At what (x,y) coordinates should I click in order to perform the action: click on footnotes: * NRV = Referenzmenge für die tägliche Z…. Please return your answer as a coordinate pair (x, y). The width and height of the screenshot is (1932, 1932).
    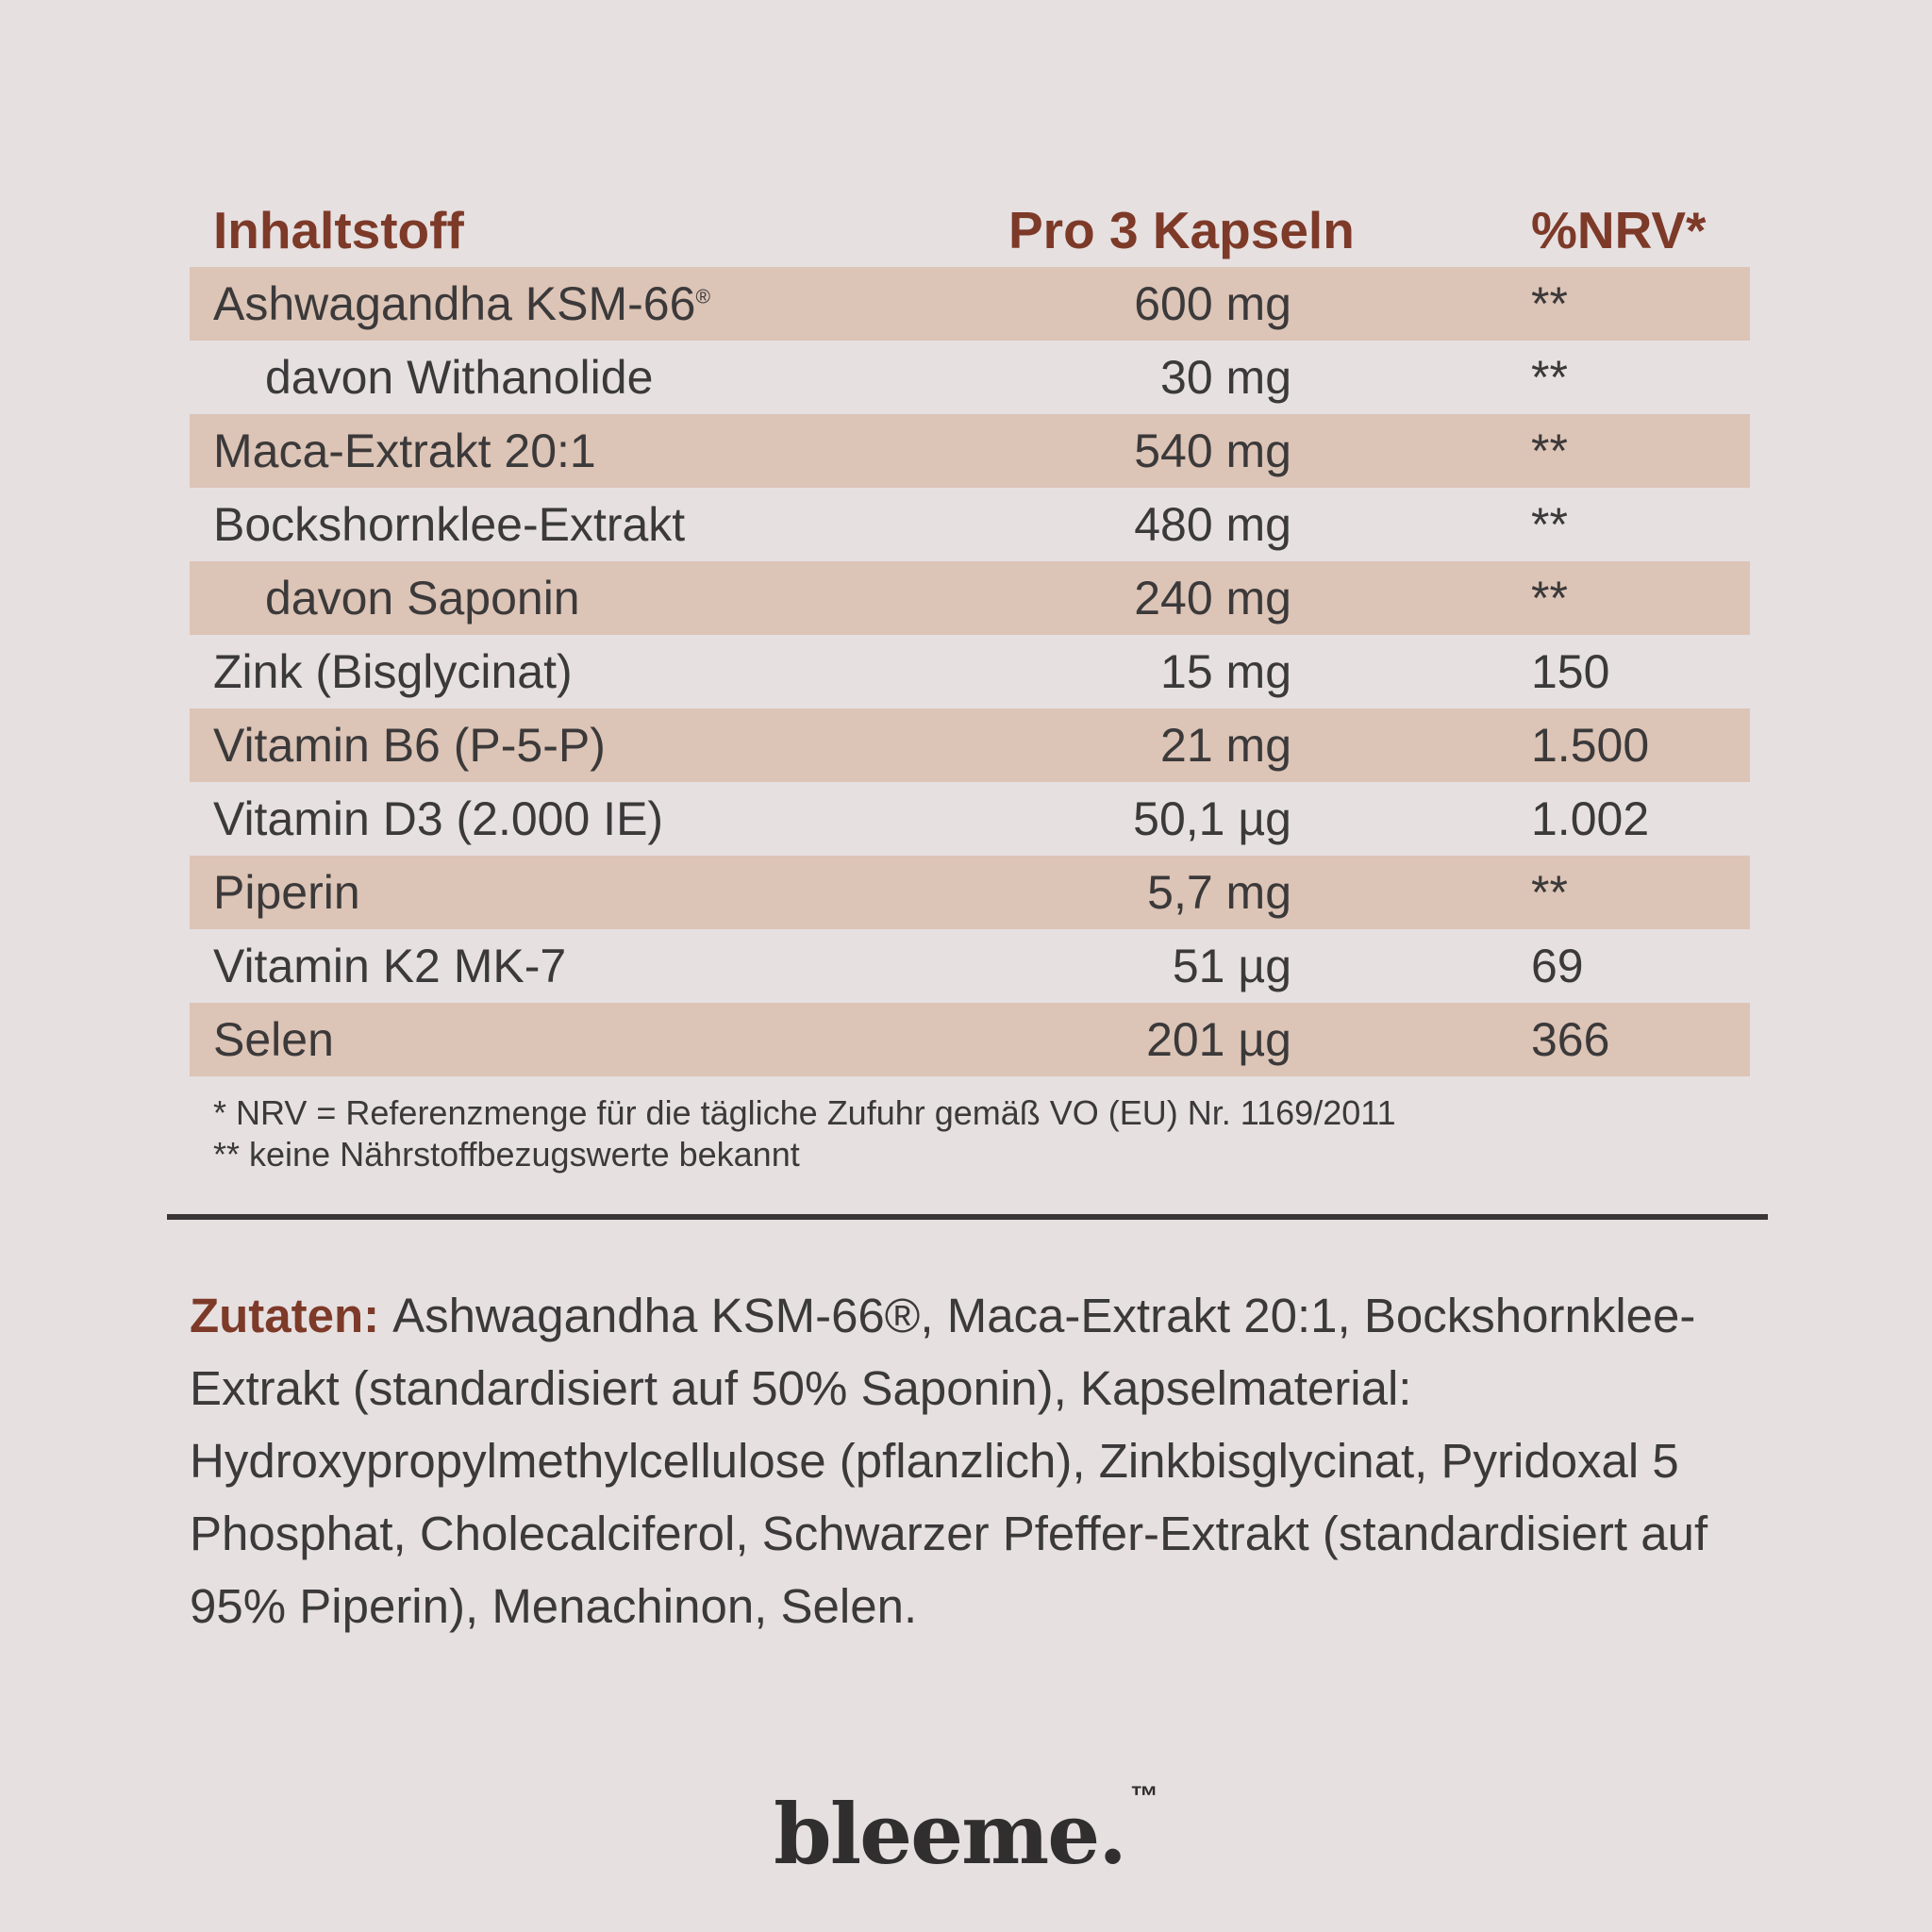
    Looking at the image, I should click on (805, 1133).